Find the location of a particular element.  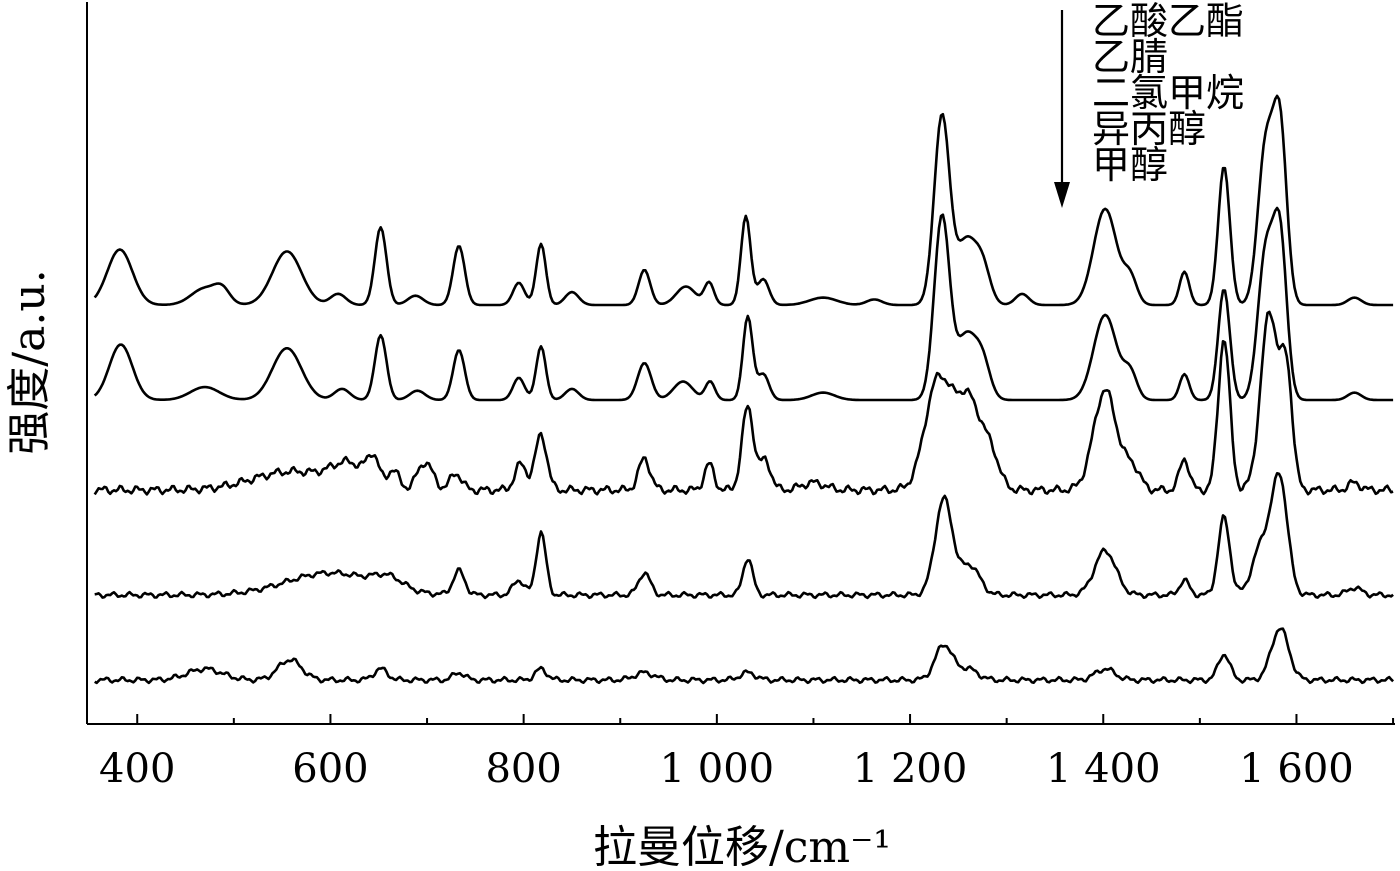

y-axis-title: 强度/a.u. is located at coordinates (29, 361).